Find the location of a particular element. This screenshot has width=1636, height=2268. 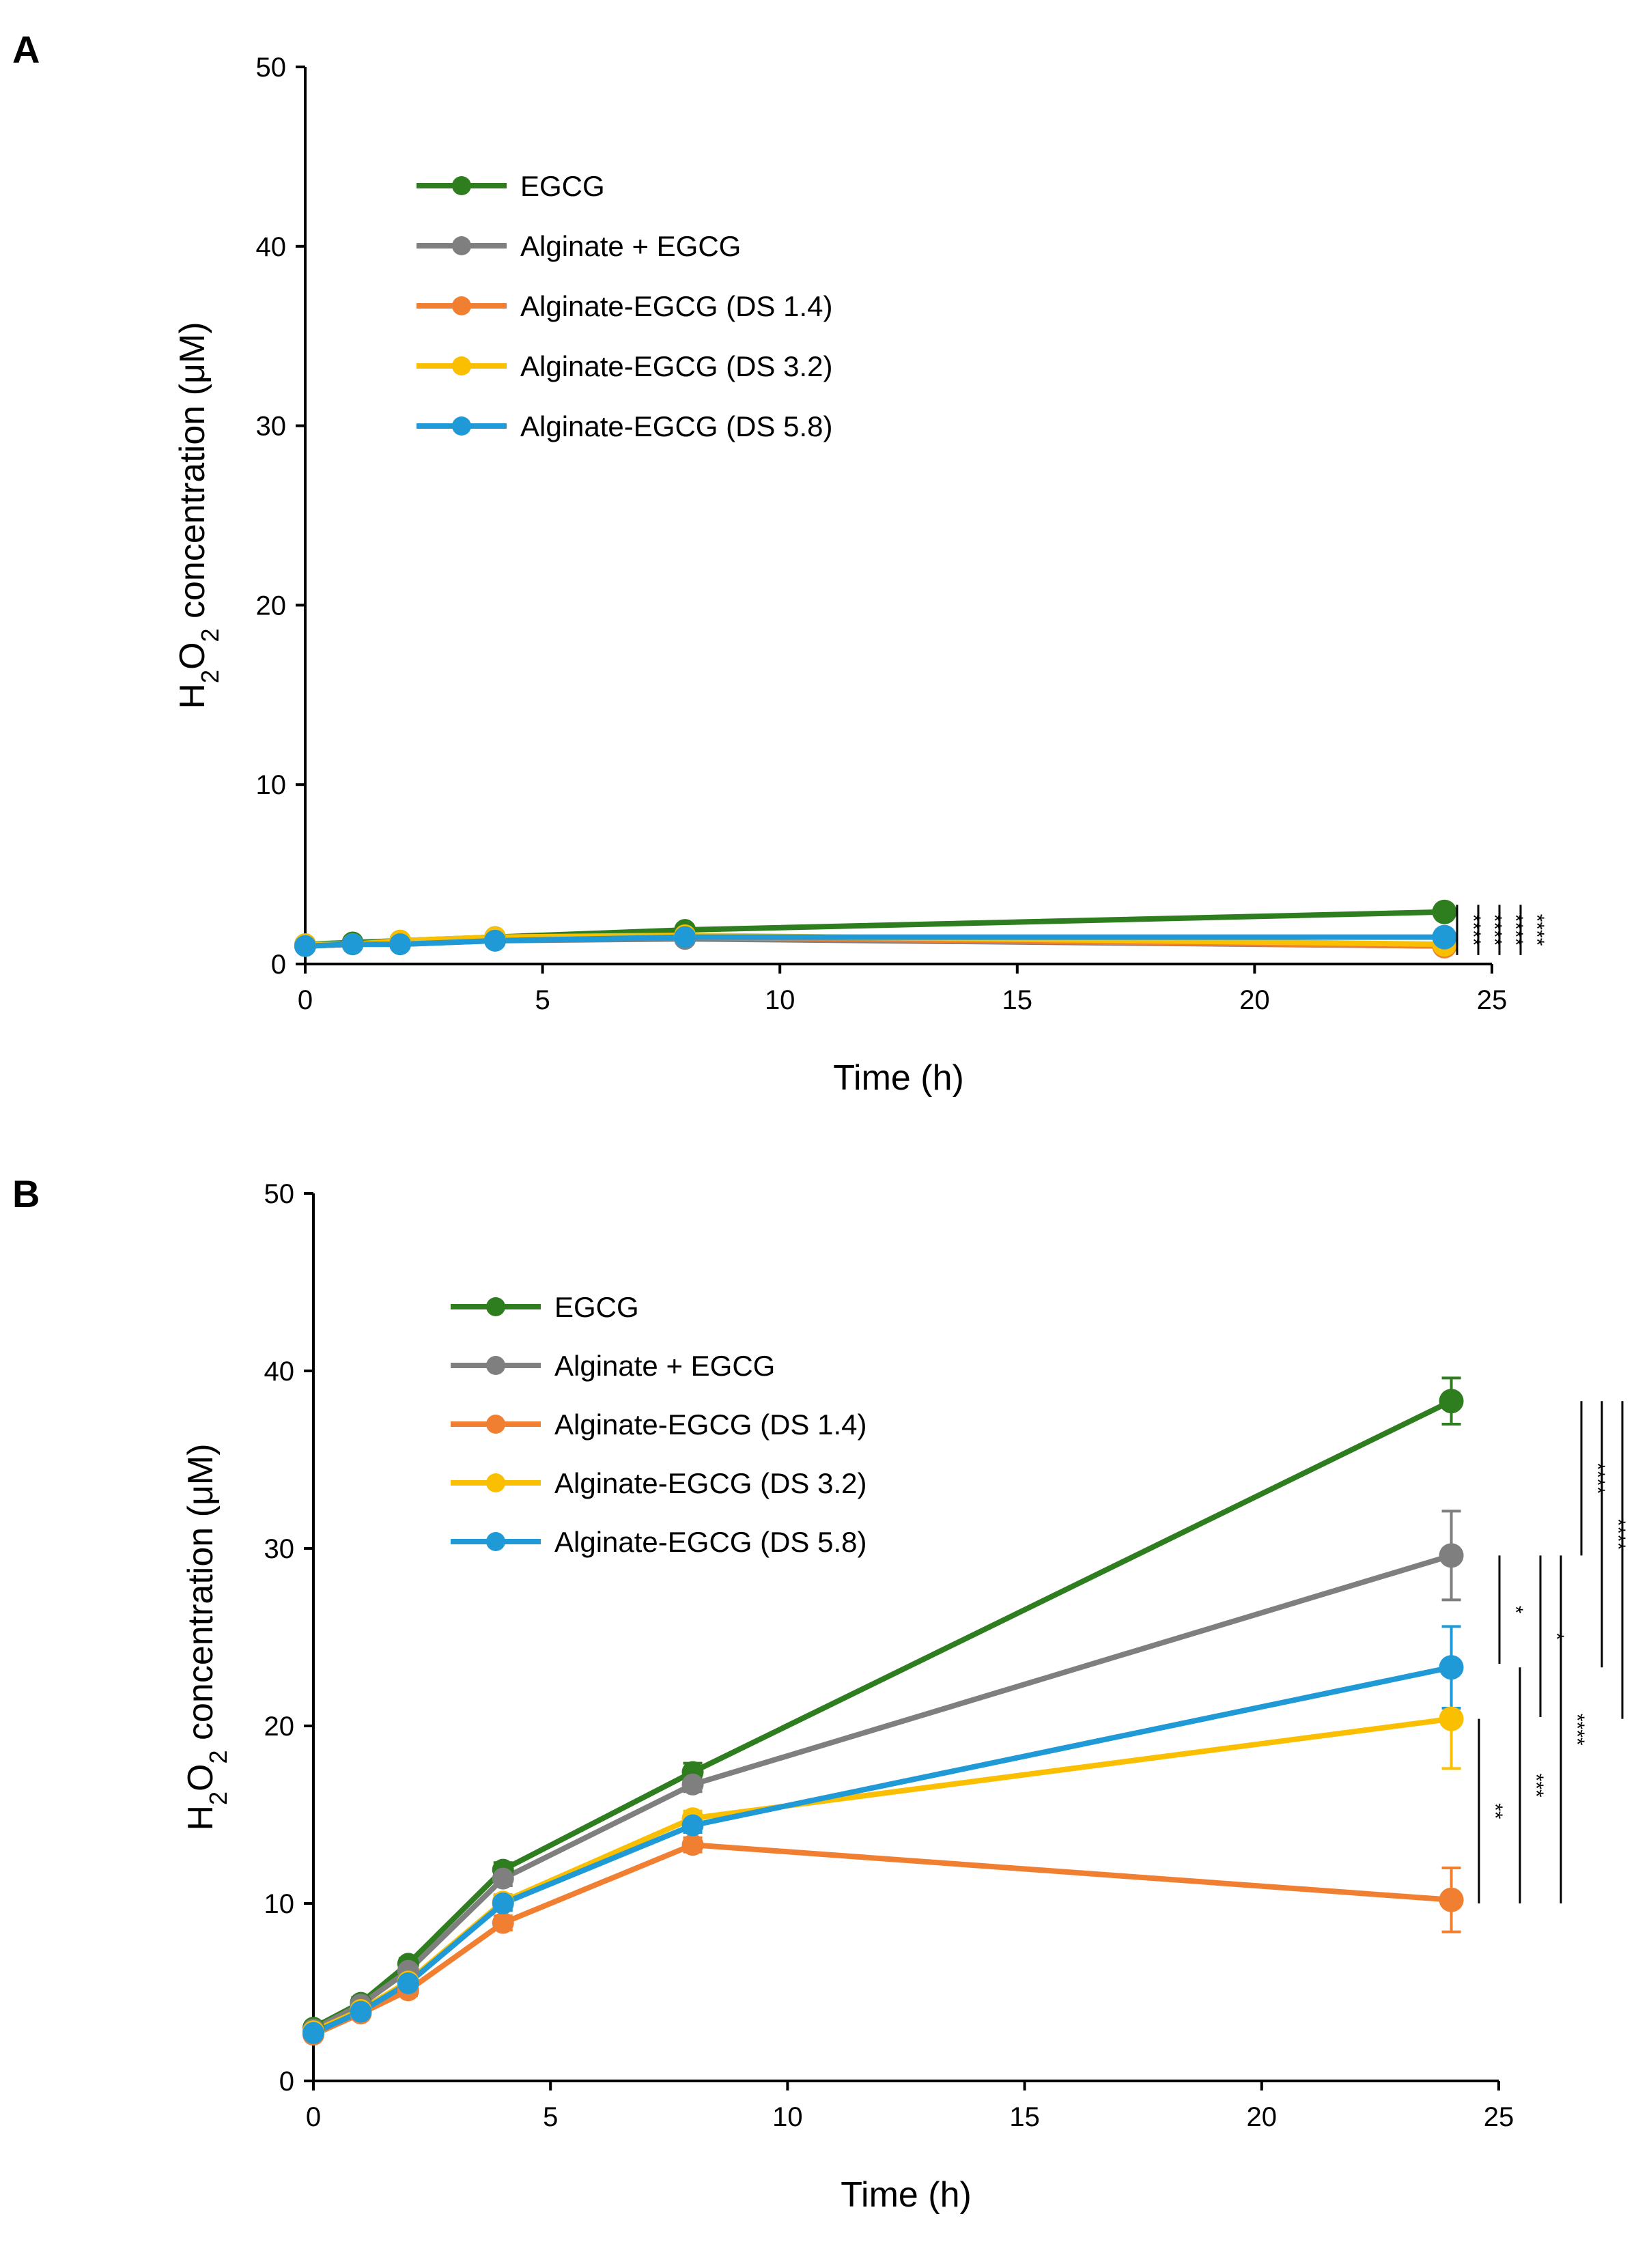

significance-label: * is located at coordinates (1515, 1610).